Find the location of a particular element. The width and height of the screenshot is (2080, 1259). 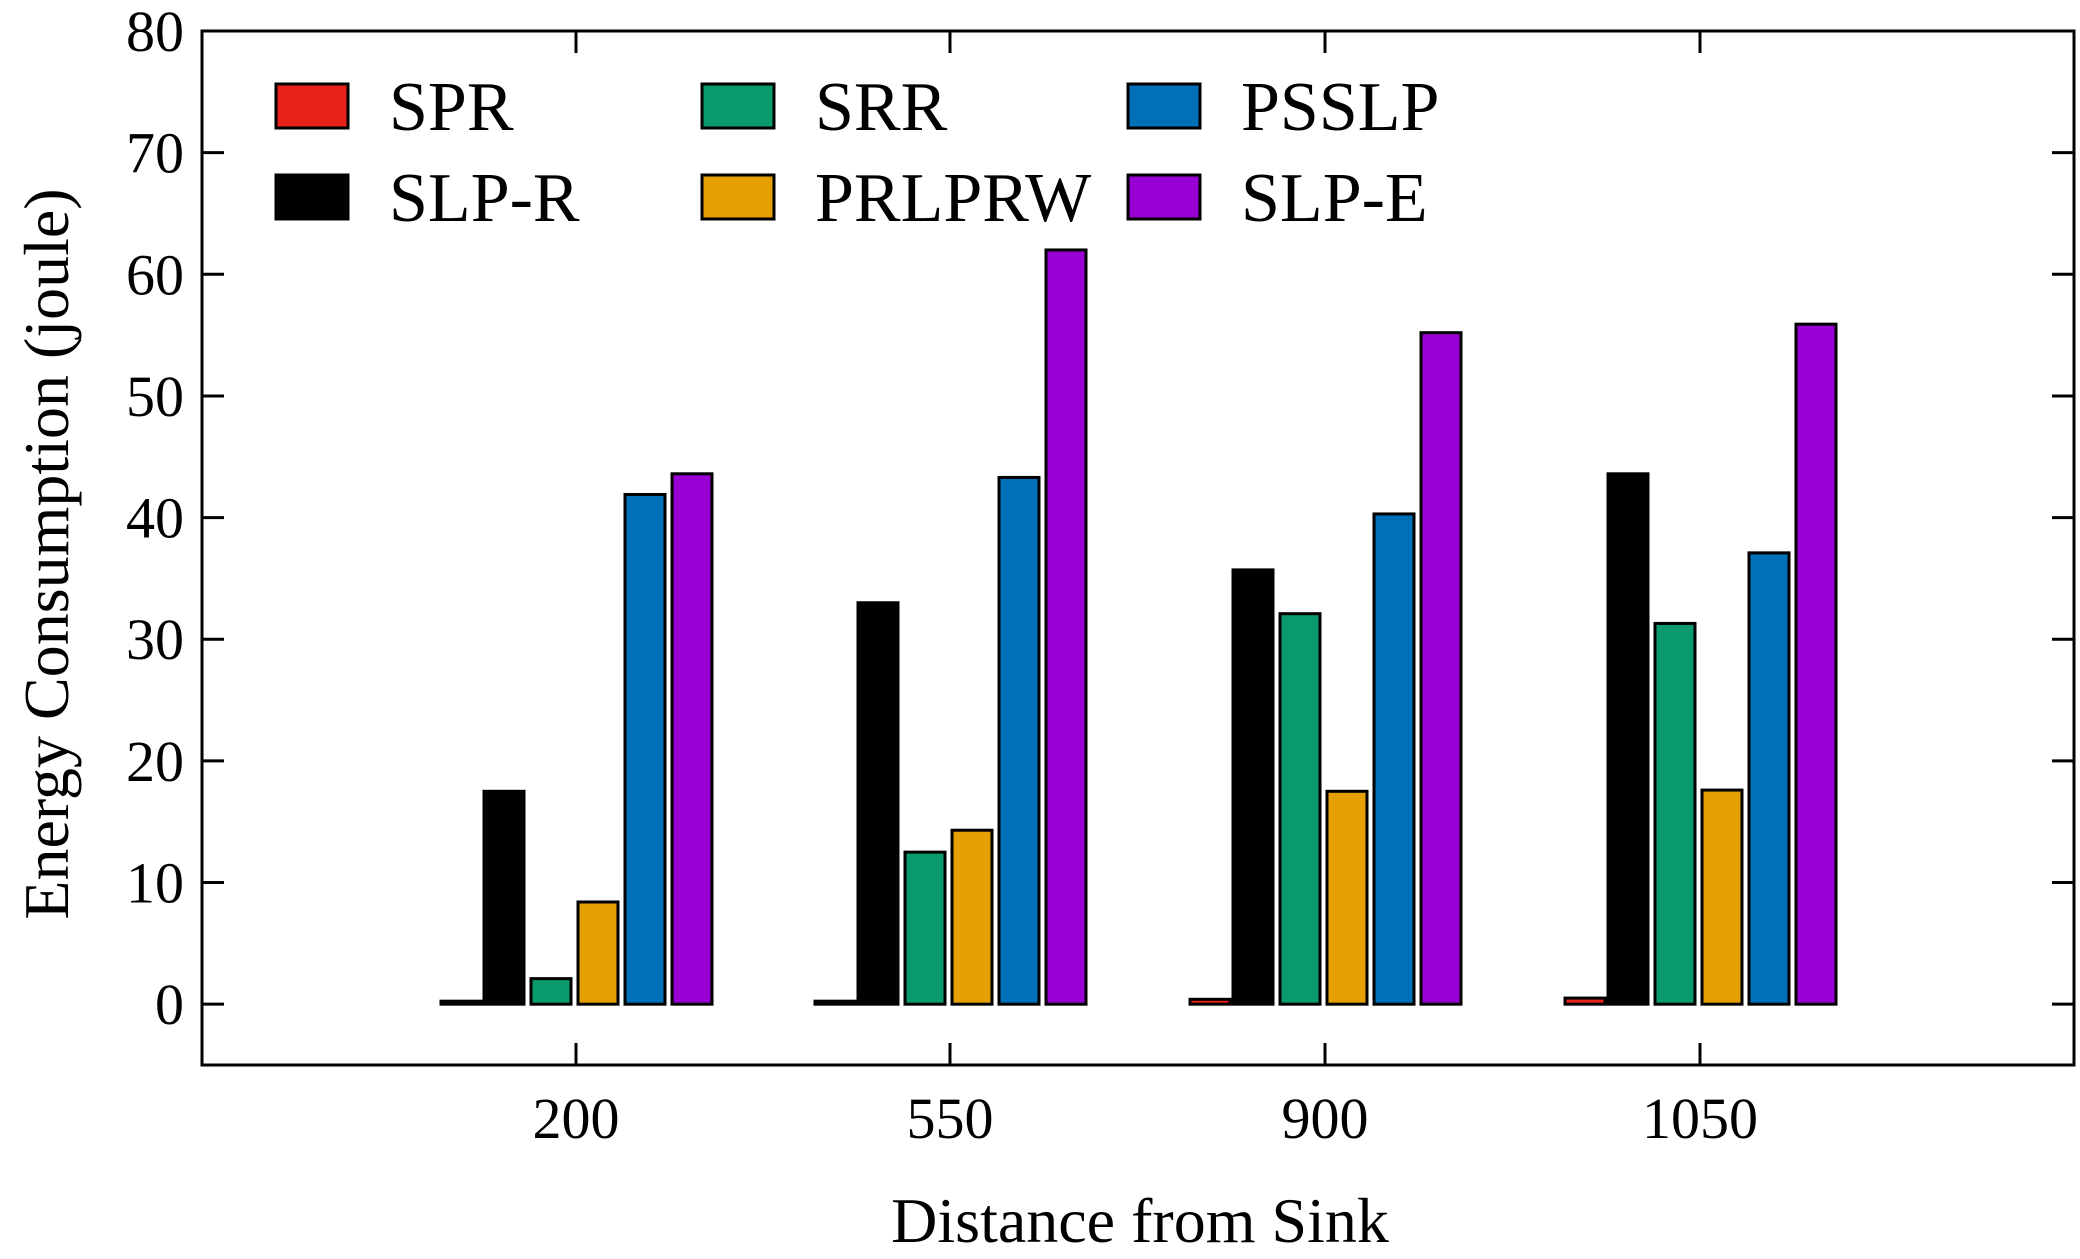

y-tick-label: 10 is located at coordinates (155, 883).